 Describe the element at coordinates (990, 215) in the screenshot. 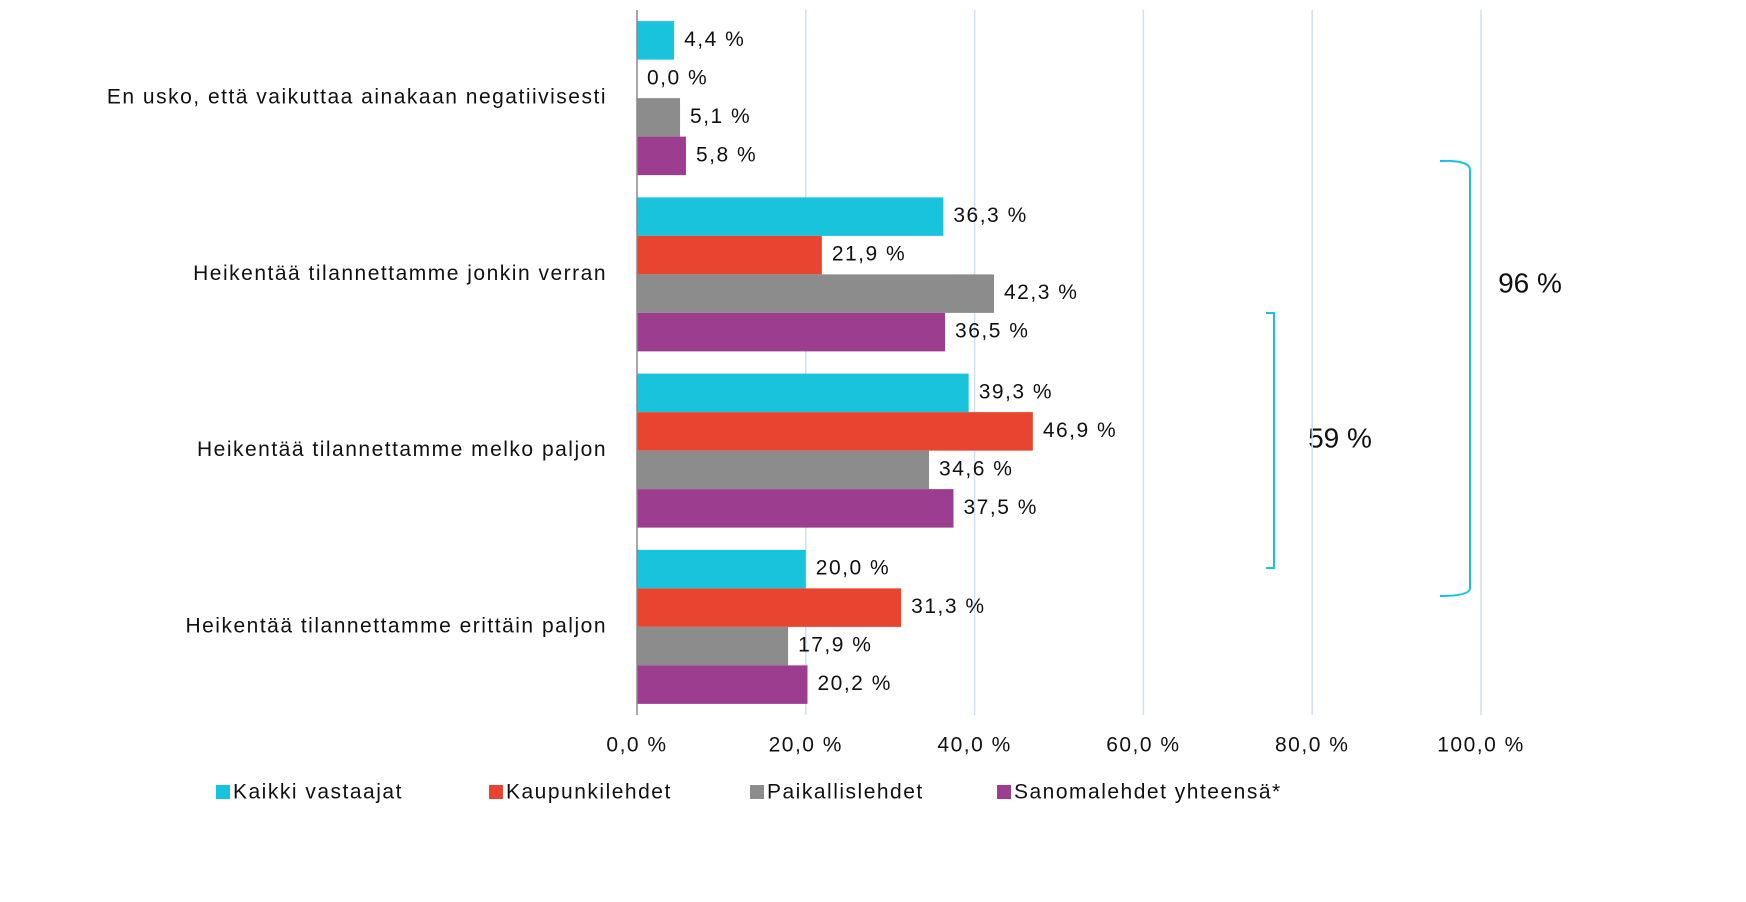

I see `value-label: 36,3 %` at that location.